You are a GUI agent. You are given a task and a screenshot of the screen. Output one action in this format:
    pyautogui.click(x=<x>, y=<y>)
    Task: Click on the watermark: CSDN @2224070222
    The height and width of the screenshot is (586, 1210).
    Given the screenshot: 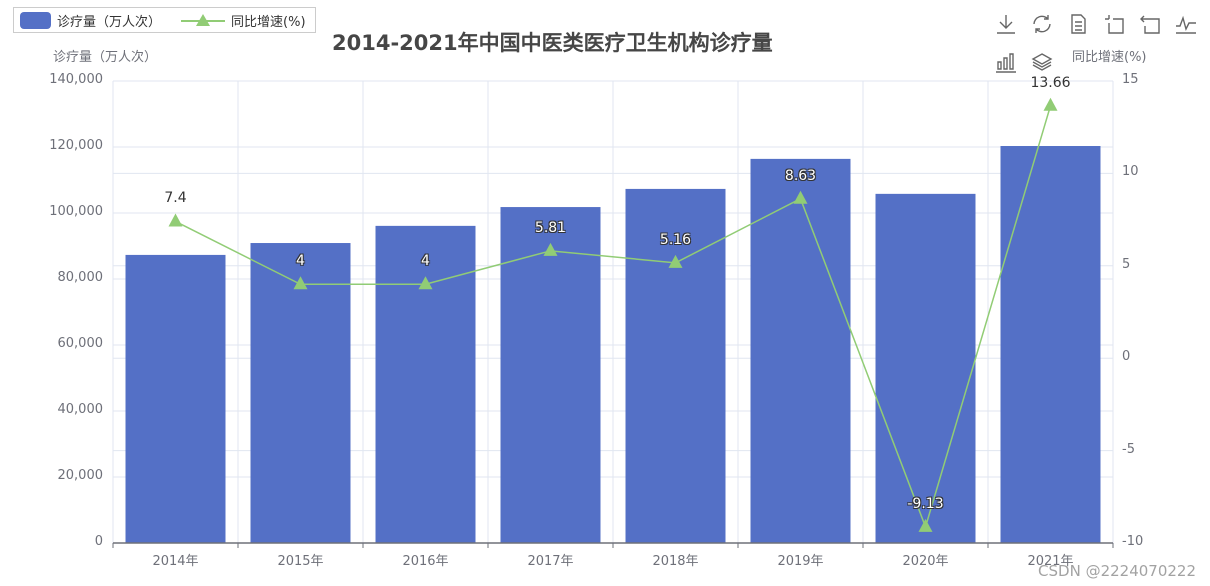 What is the action you would take?
    pyautogui.click(x=1117, y=571)
    